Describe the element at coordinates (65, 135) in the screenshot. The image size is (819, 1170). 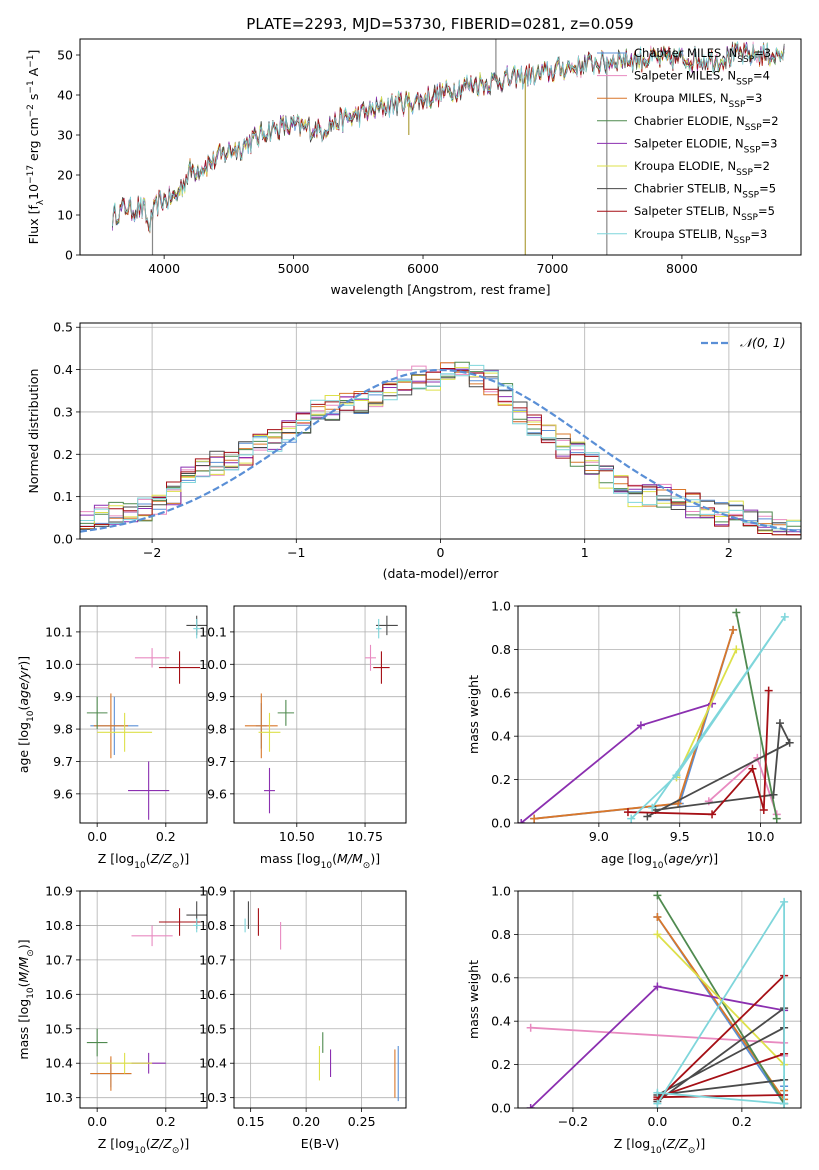
I see `y-tick-label: 30` at that location.